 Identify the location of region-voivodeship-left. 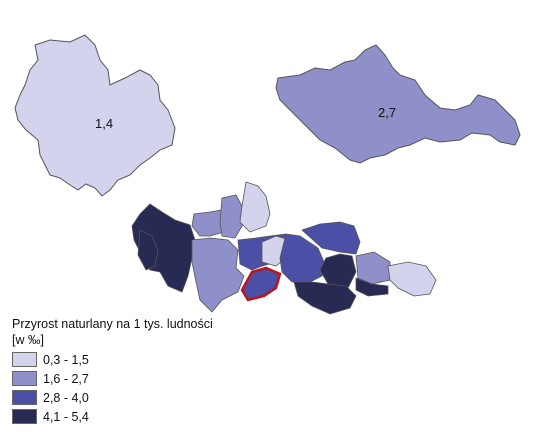
(95, 115).